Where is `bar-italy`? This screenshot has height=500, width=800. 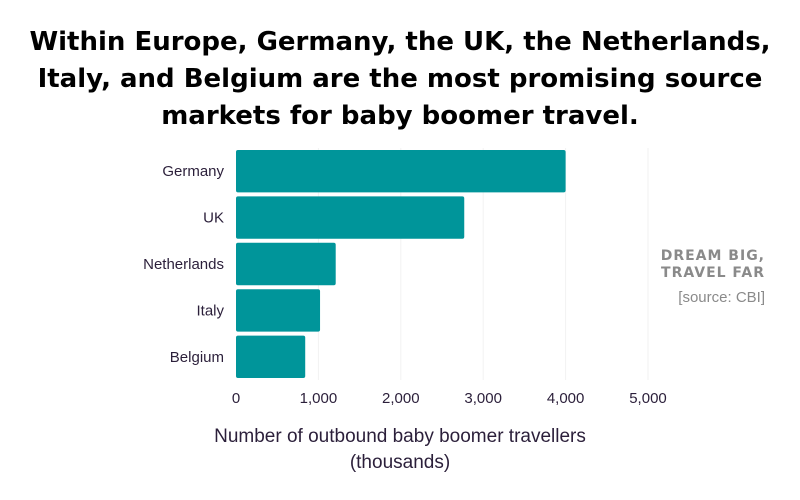 bar-italy is located at coordinates (278, 310).